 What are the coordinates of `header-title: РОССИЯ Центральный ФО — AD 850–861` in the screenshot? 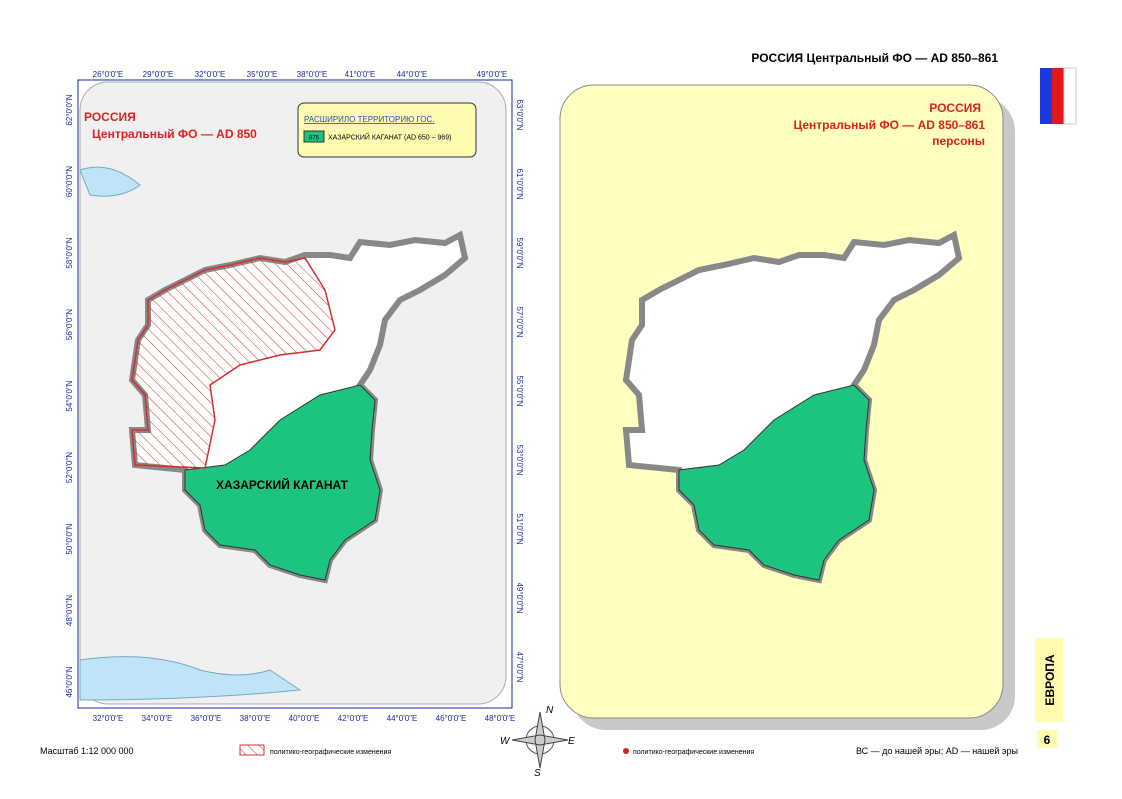 It's located at (874, 58).